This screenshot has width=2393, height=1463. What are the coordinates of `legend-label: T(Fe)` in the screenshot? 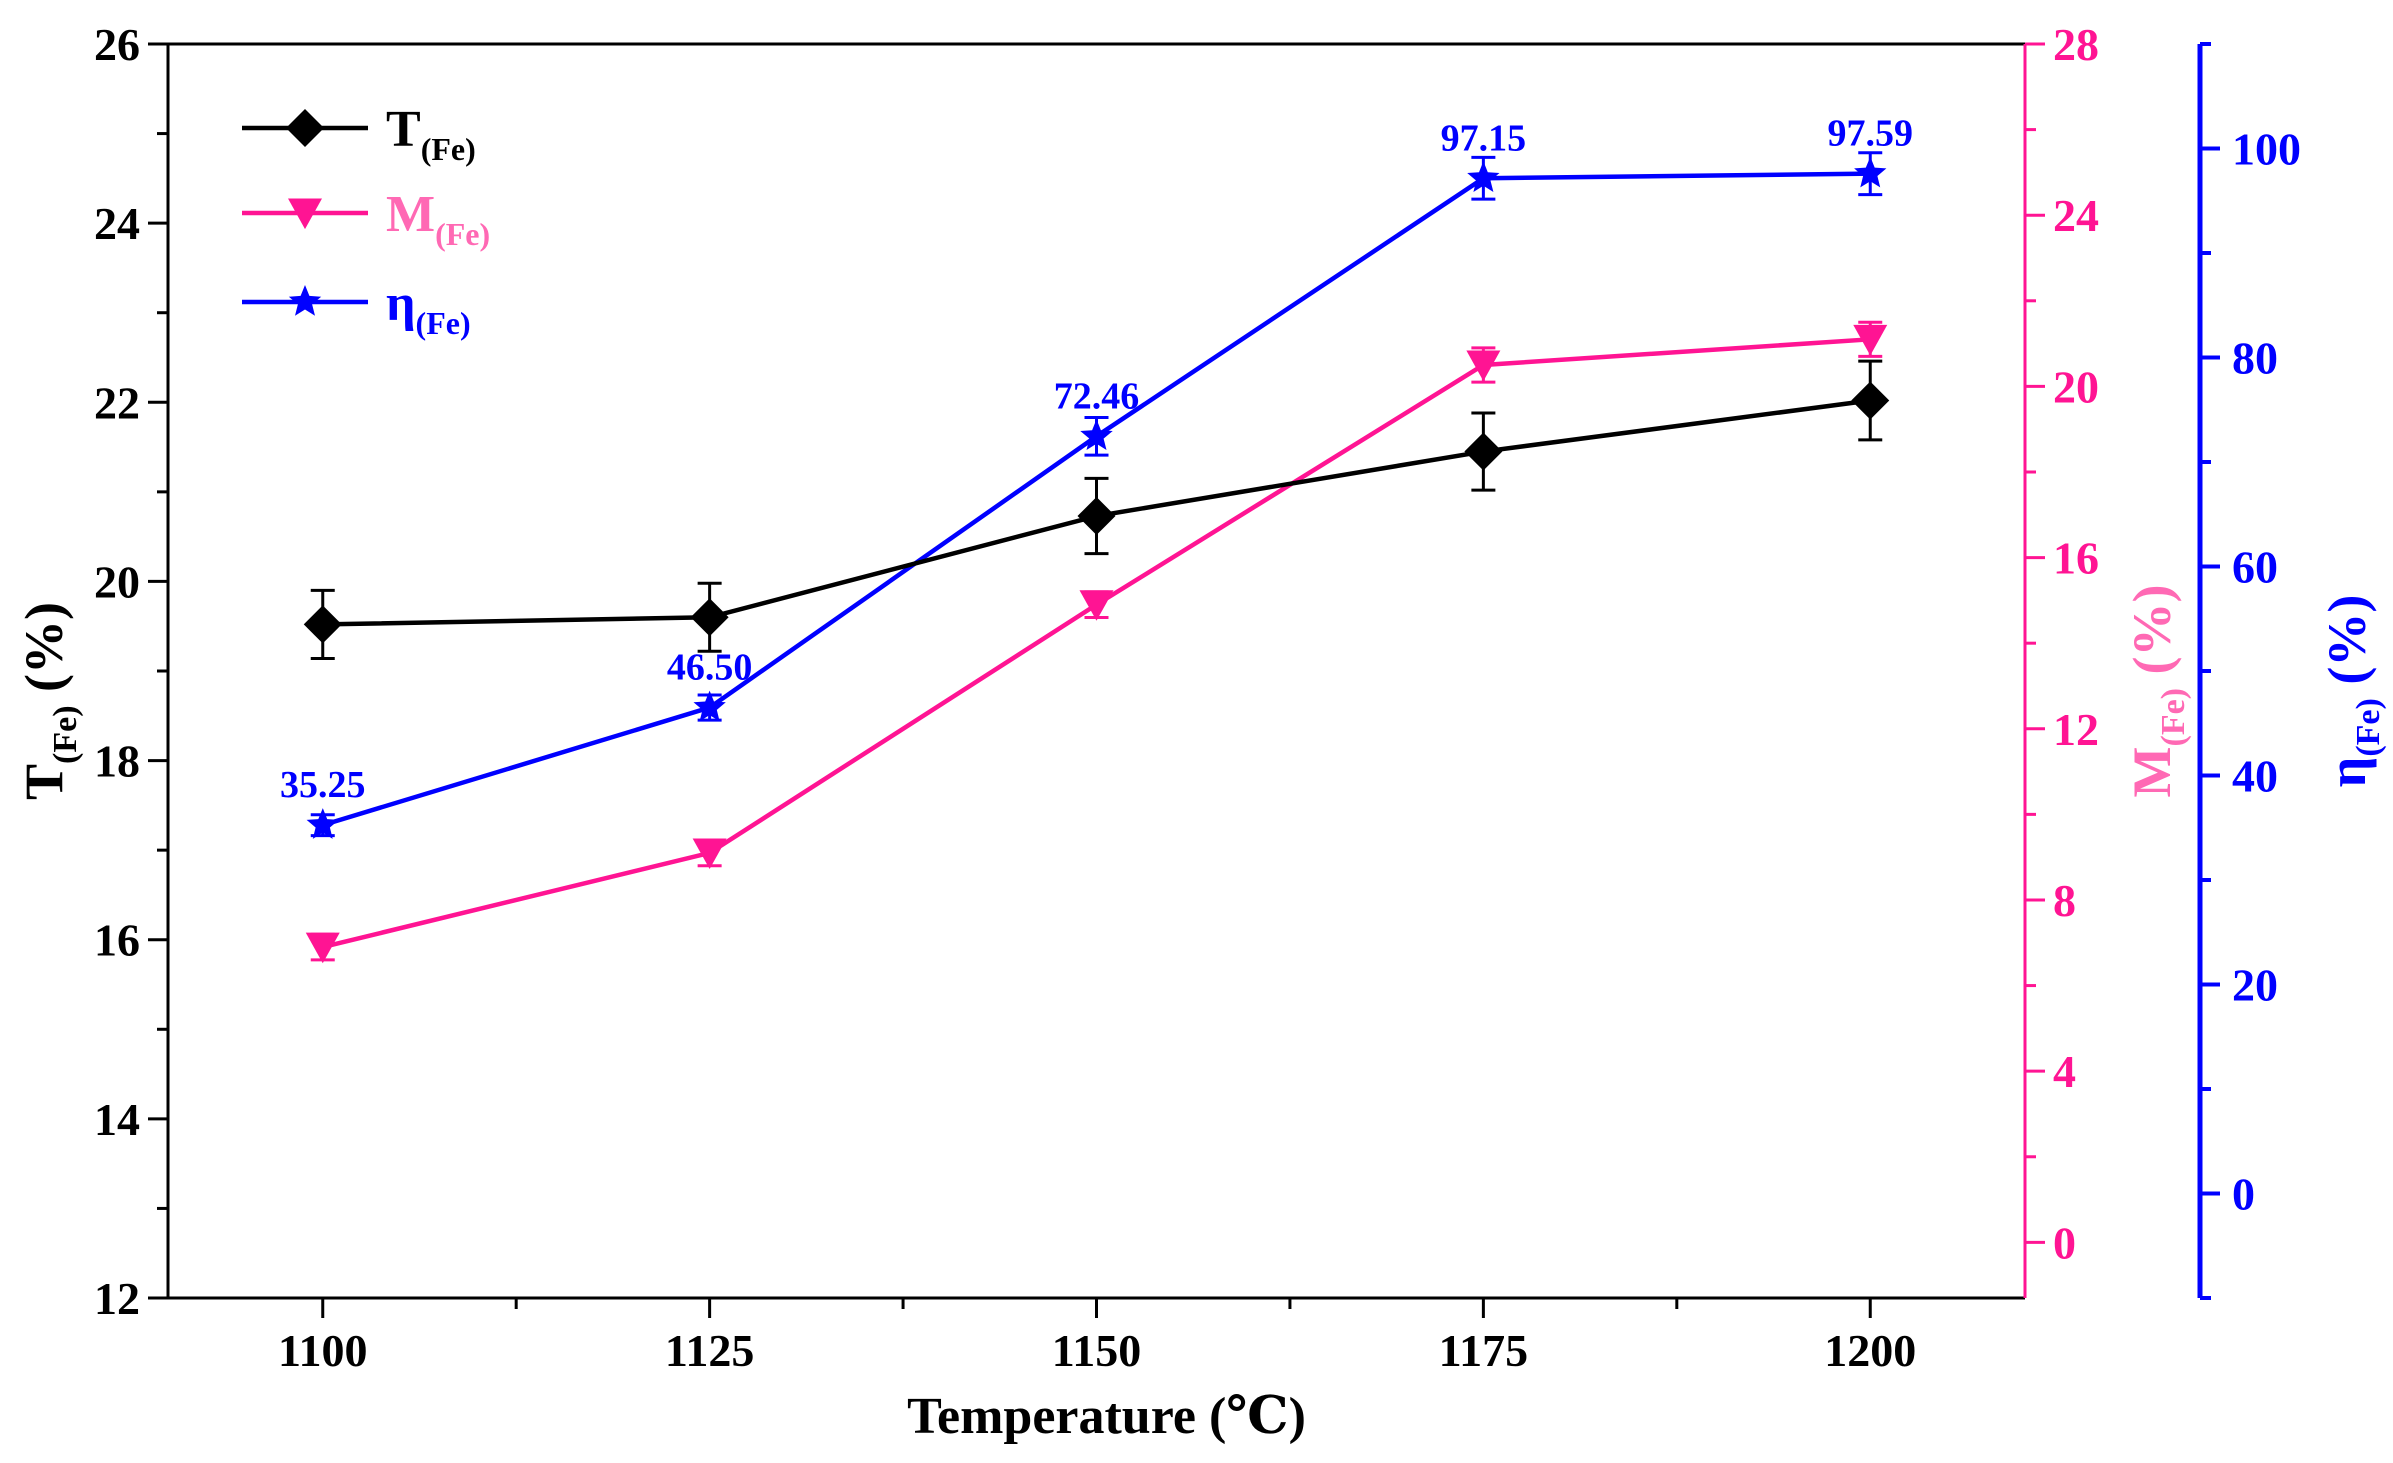 It's located at (431, 134).